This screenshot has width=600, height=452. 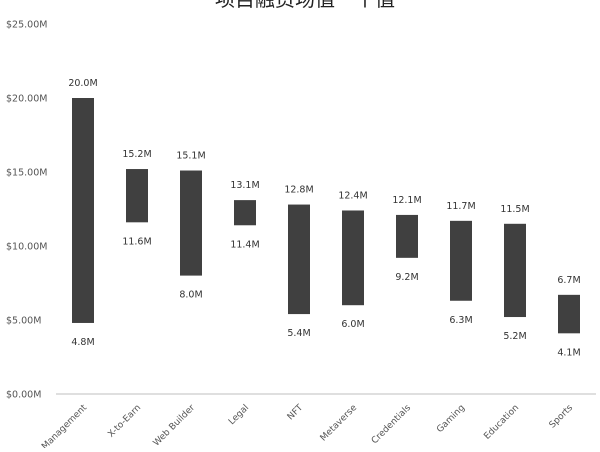 I want to click on high-value-label: 15.1M, so click(x=190, y=156).